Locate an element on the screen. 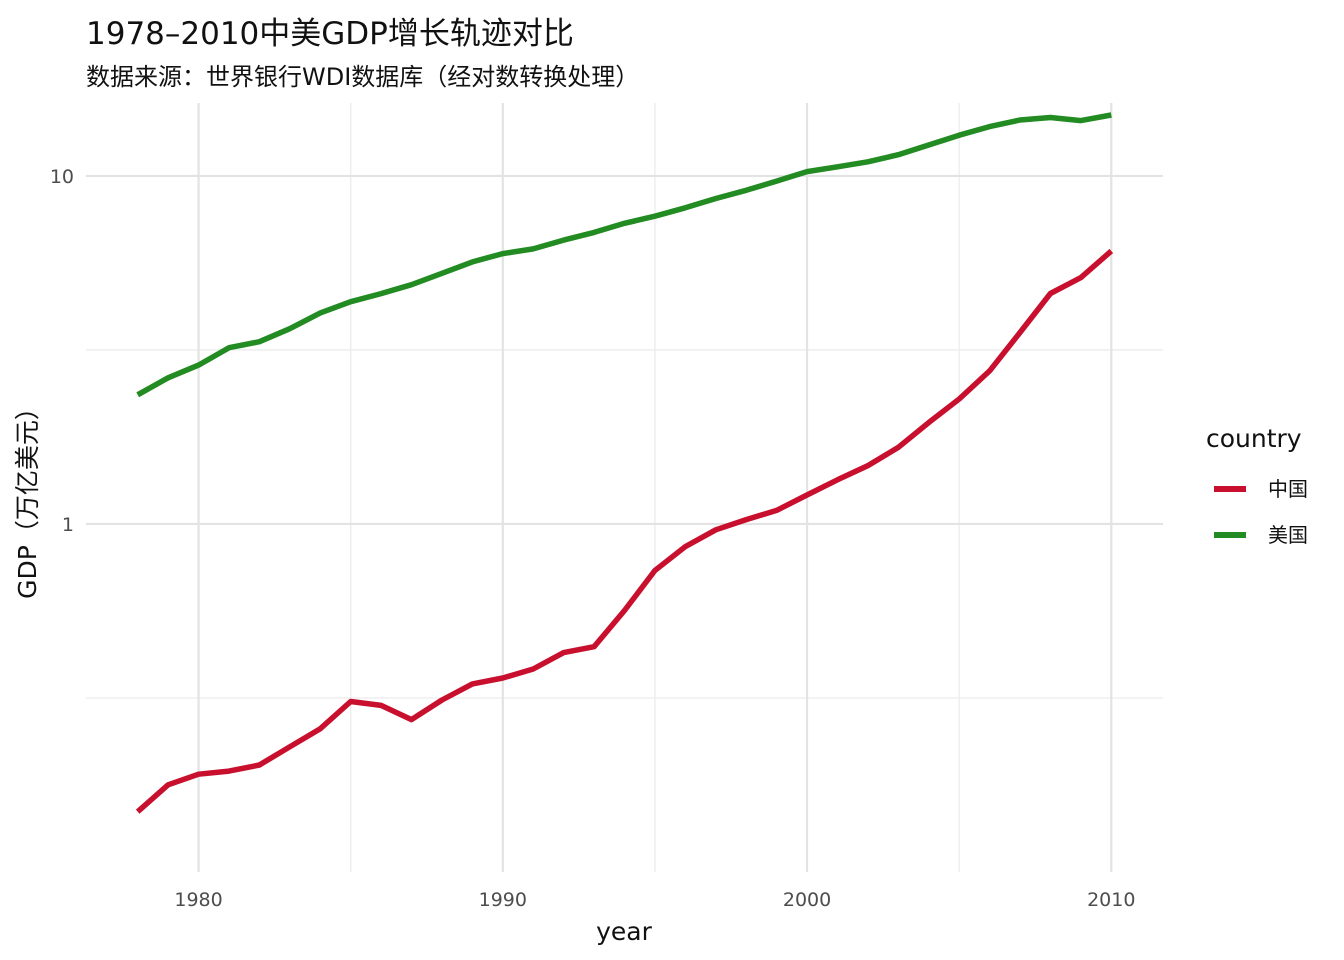  legend: country 中国 美国 is located at coordinates (1257, 485).